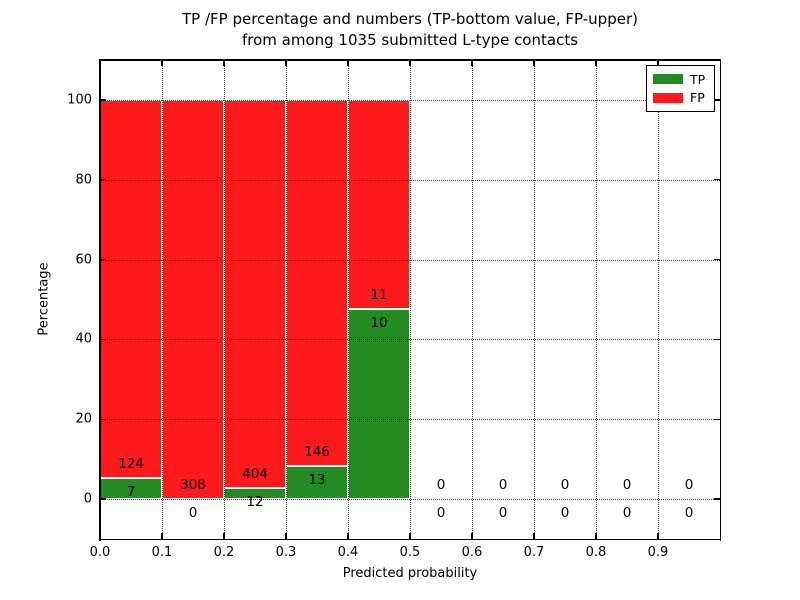 Image resolution: width=800 pixels, height=600 pixels. I want to click on tp-legend-label: TP, so click(698, 79).